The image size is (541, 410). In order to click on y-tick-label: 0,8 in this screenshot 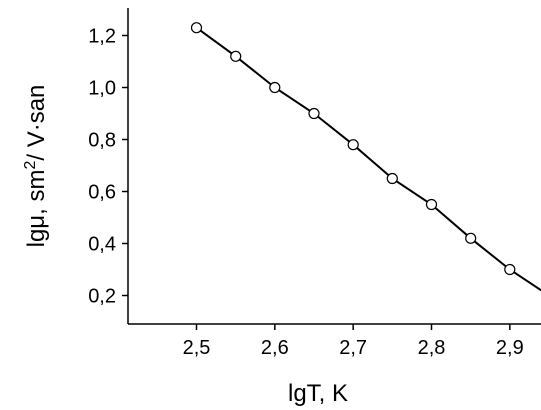, I will do `click(102, 141)`.